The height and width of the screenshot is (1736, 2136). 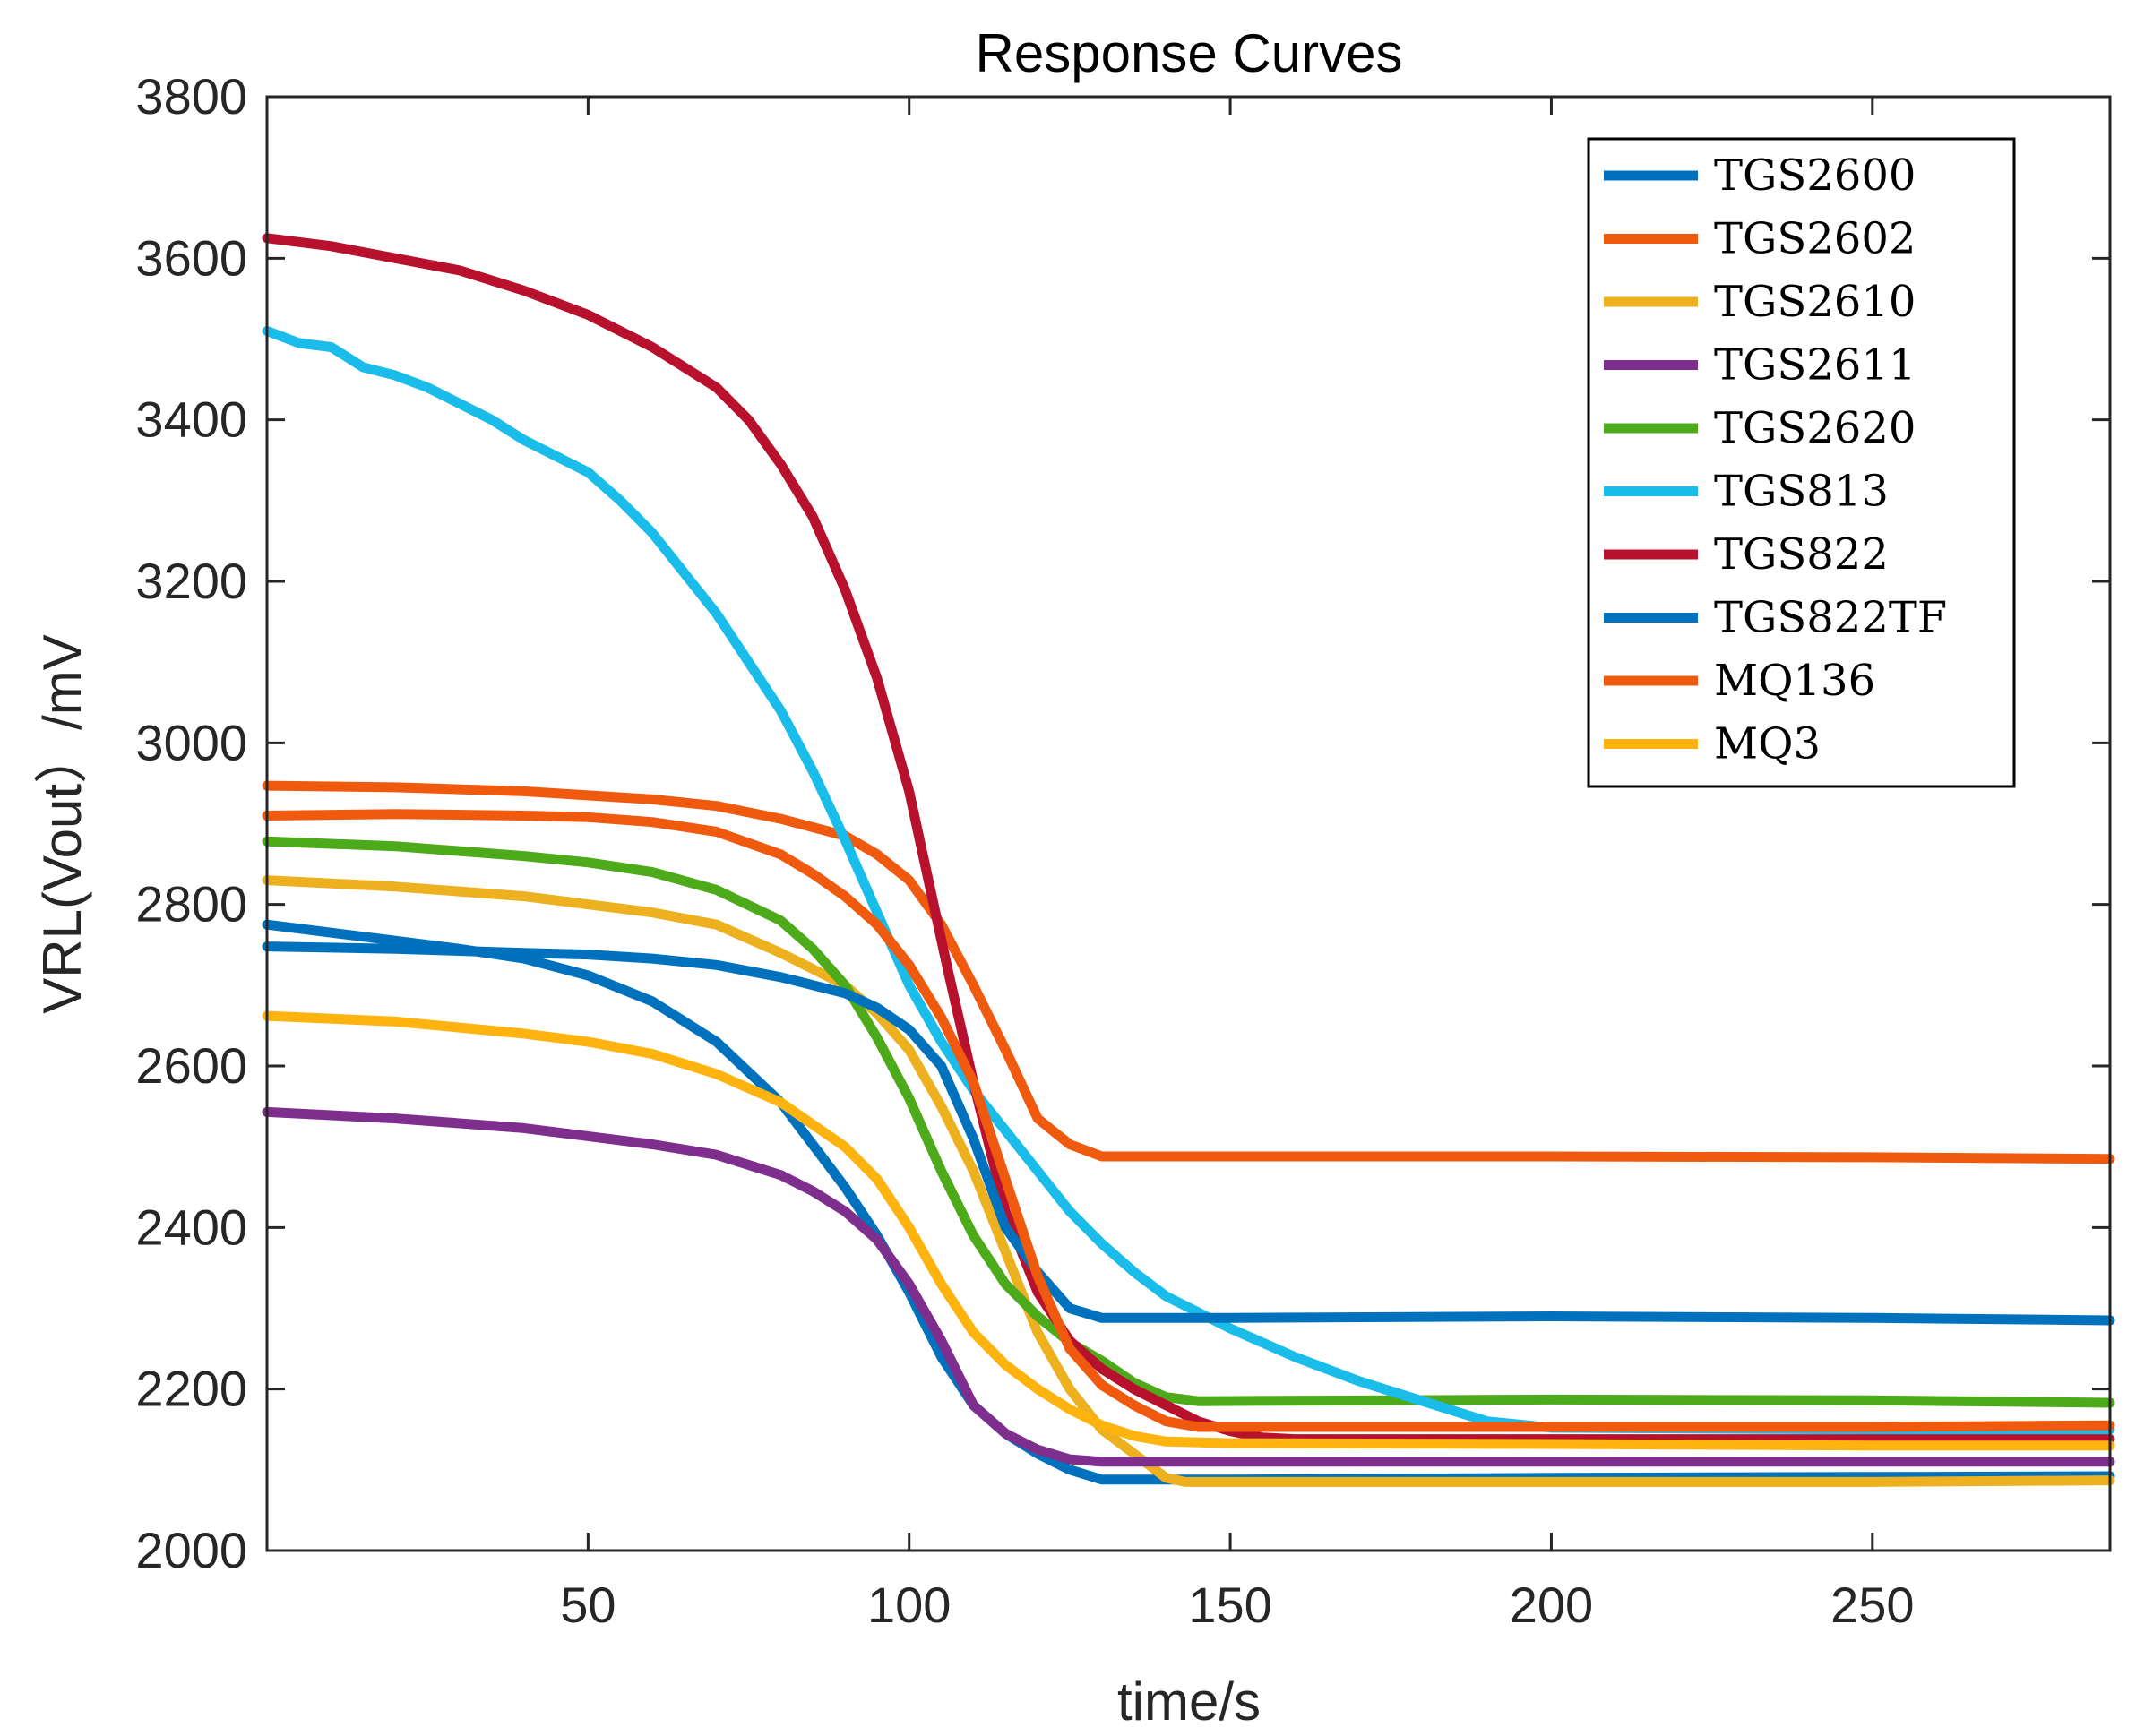 I want to click on x-tick-label: 200, so click(x=1551, y=1605).